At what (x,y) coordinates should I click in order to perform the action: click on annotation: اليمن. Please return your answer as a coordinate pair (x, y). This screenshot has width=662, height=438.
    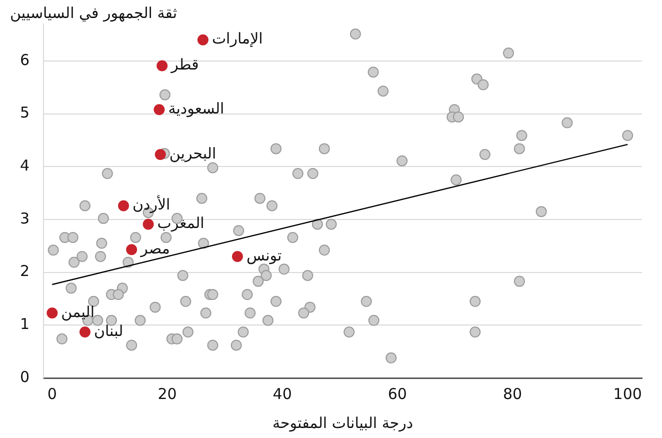
    Looking at the image, I should click on (78, 311).